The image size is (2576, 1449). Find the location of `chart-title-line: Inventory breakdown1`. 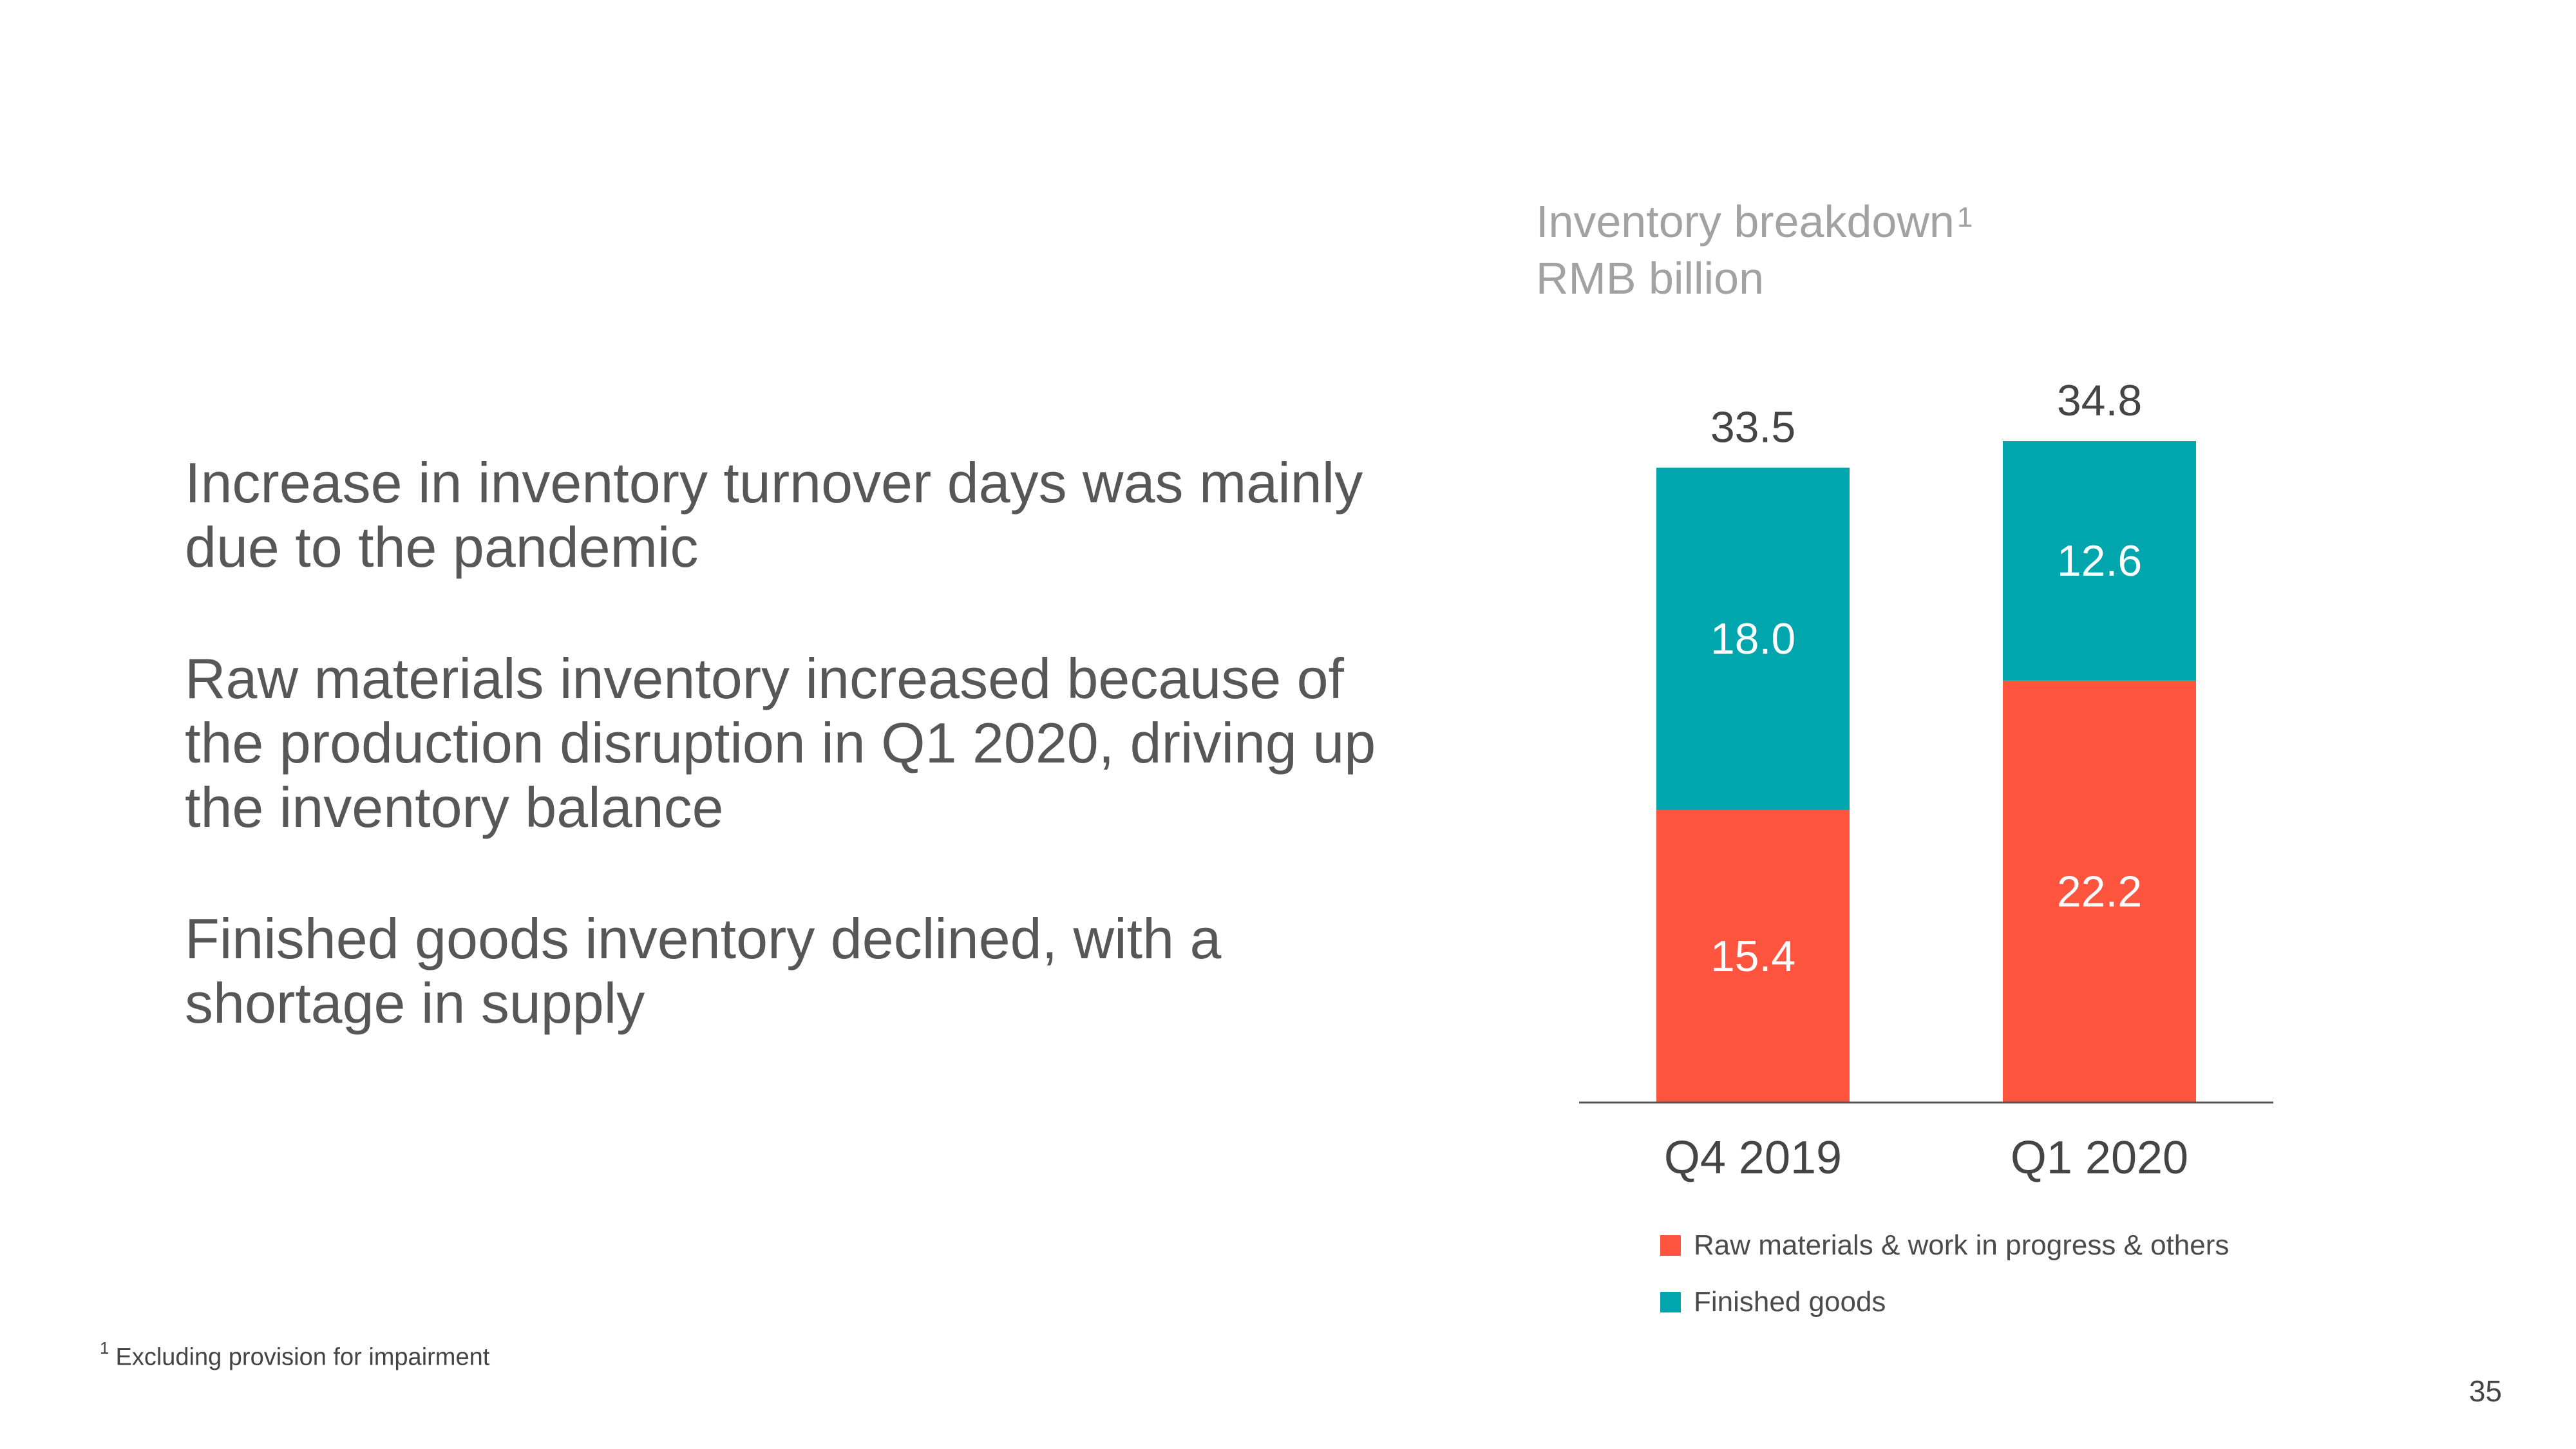

chart-title-line: Inventory breakdown1 is located at coordinates (1754, 222).